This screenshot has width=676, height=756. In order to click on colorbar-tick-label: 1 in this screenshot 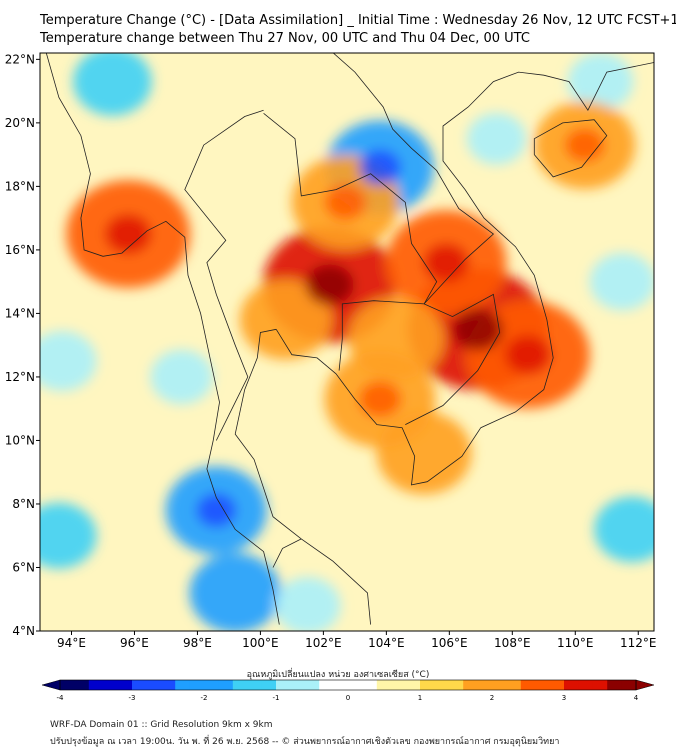, I will do `click(420, 698)`.